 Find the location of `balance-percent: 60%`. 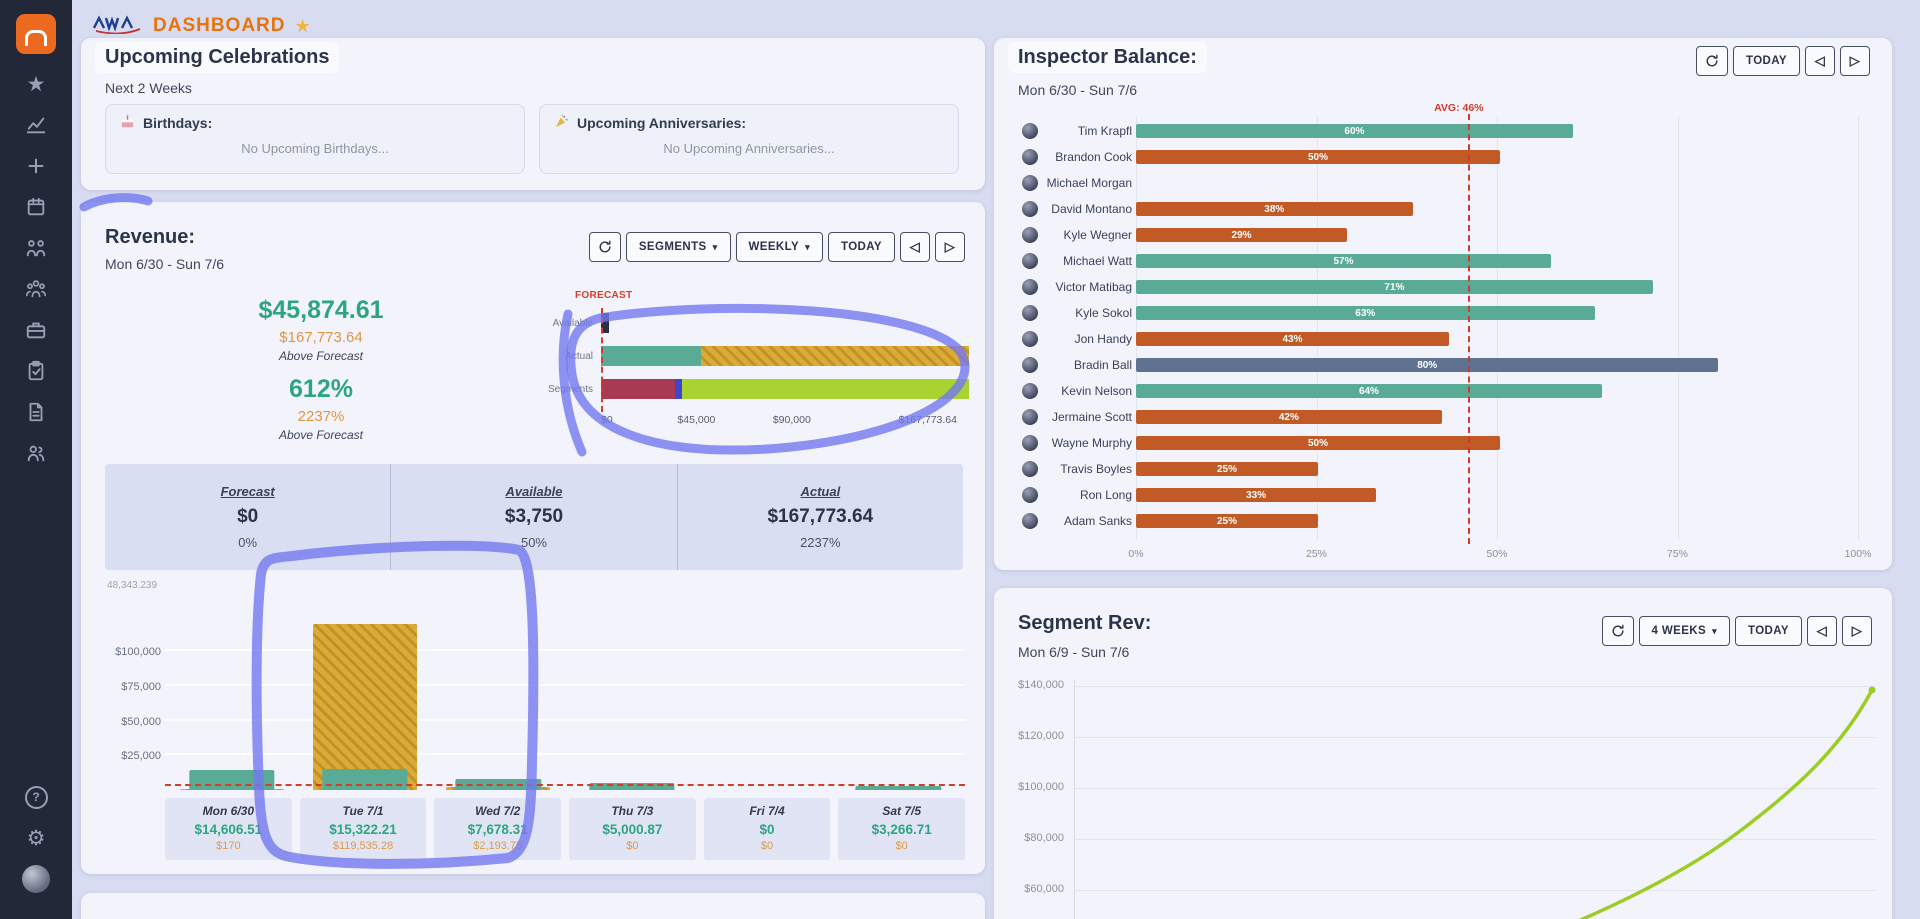

balance-percent: 60% is located at coordinates (1354, 131).